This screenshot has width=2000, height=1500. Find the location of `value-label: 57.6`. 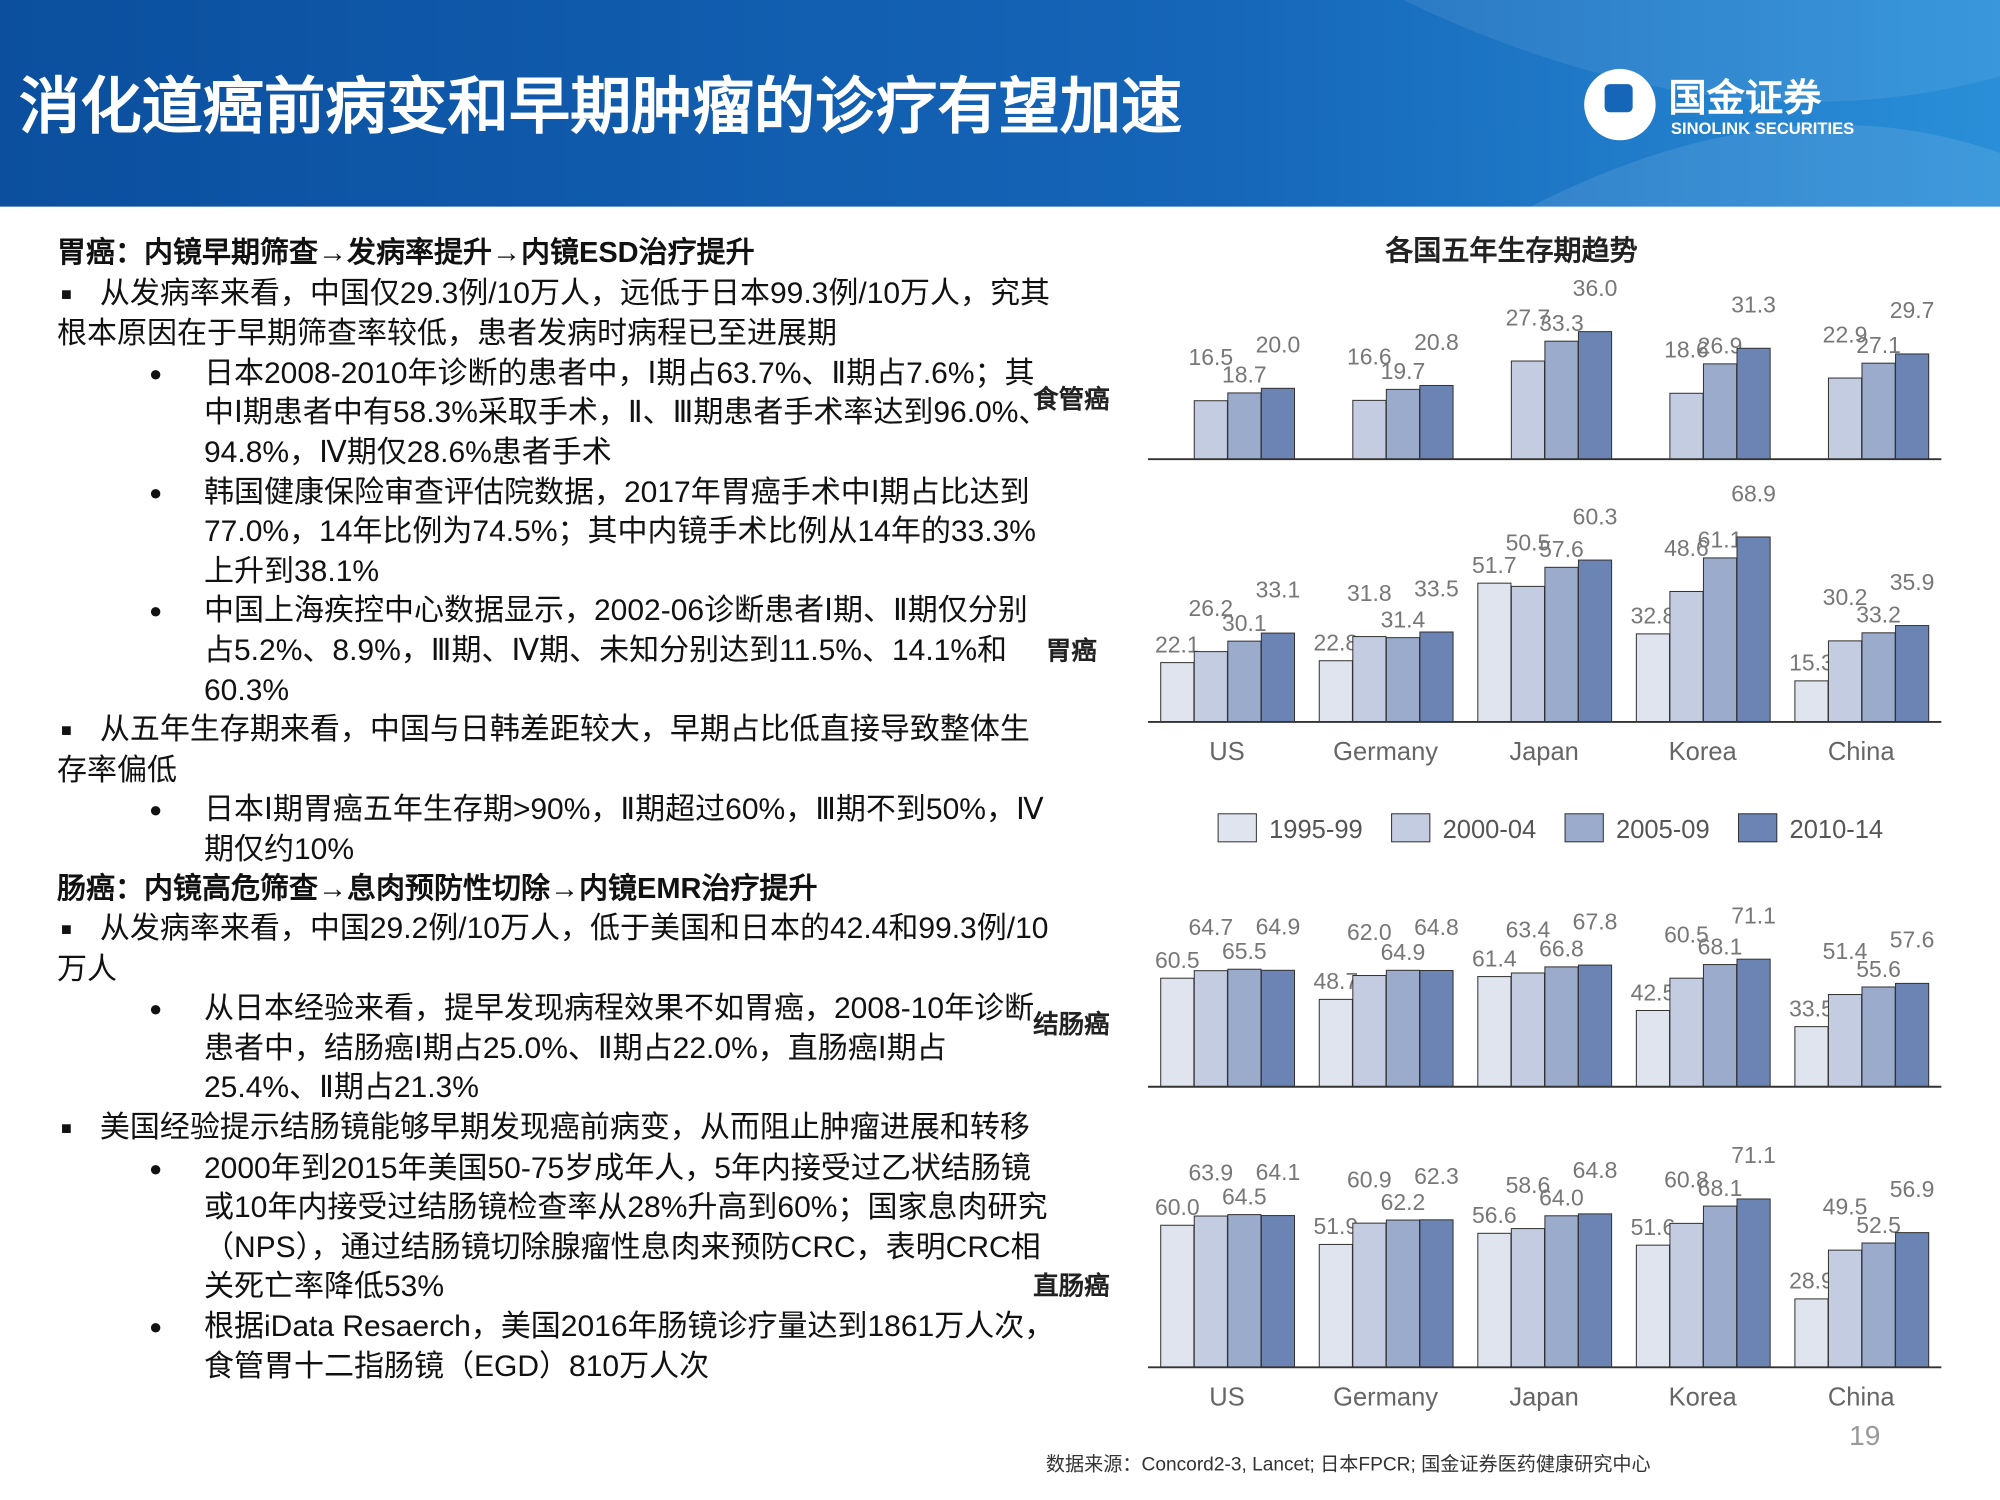

value-label: 57.6 is located at coordinates (1912, 940).